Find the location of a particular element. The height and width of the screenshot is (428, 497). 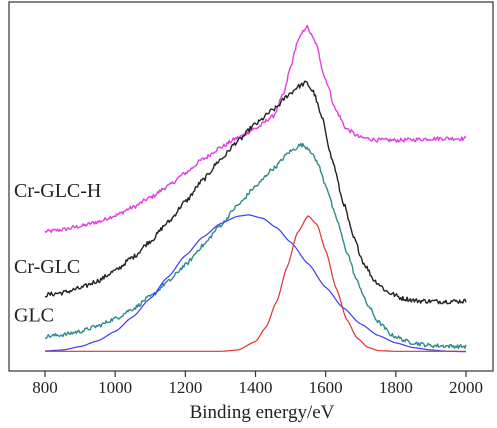

x-tick-label: 1000 is located at coordinates (115, 387).